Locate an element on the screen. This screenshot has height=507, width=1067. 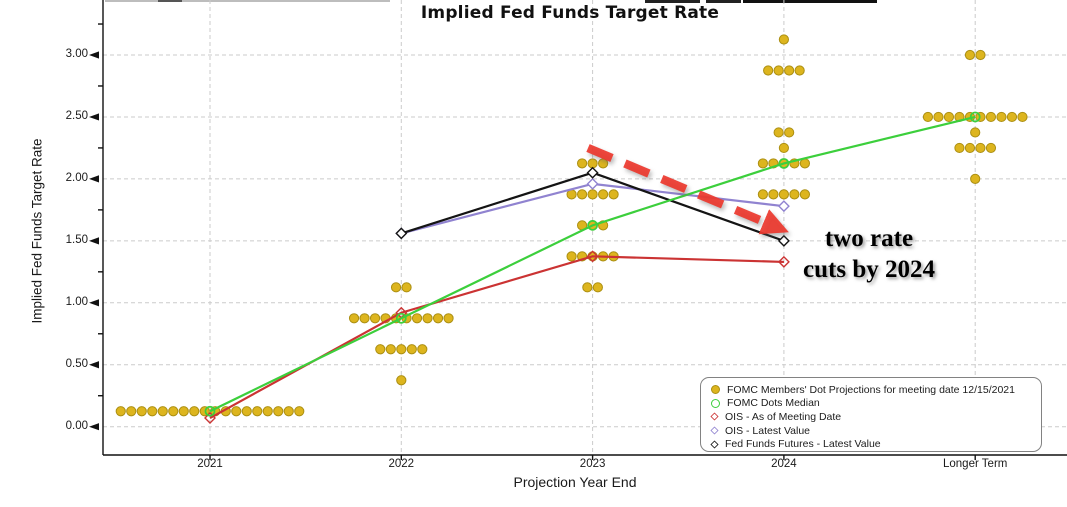
chart-title: Implied Fed Funds Target Rate is located at coordinates (570, 13).